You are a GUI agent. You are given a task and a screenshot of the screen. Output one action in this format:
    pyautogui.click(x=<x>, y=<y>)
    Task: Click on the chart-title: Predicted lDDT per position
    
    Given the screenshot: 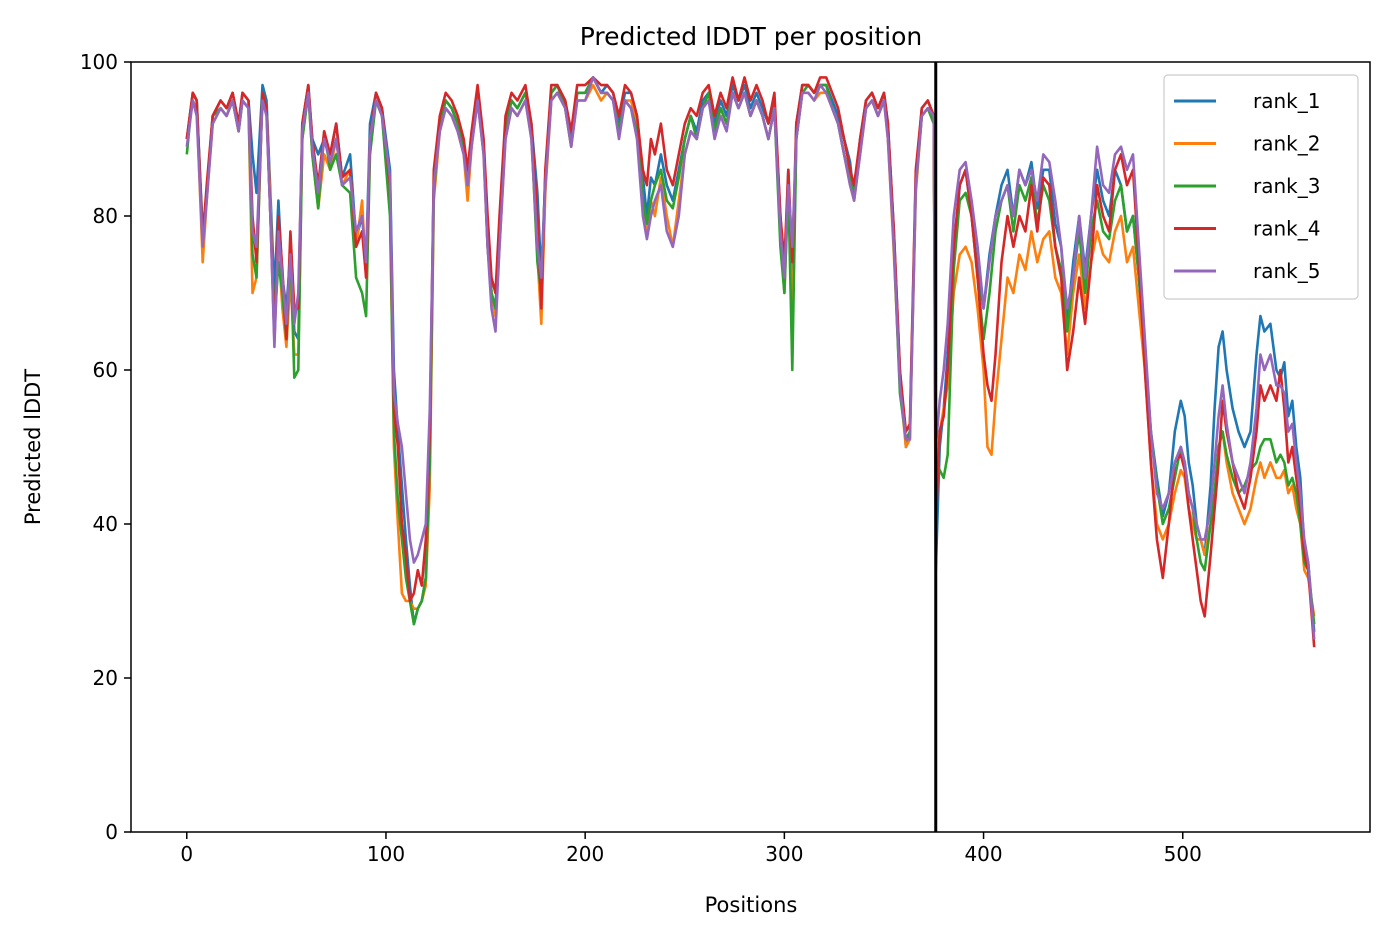 What is the action you would take?
    pyautogui.click(x=751, y=36)
    